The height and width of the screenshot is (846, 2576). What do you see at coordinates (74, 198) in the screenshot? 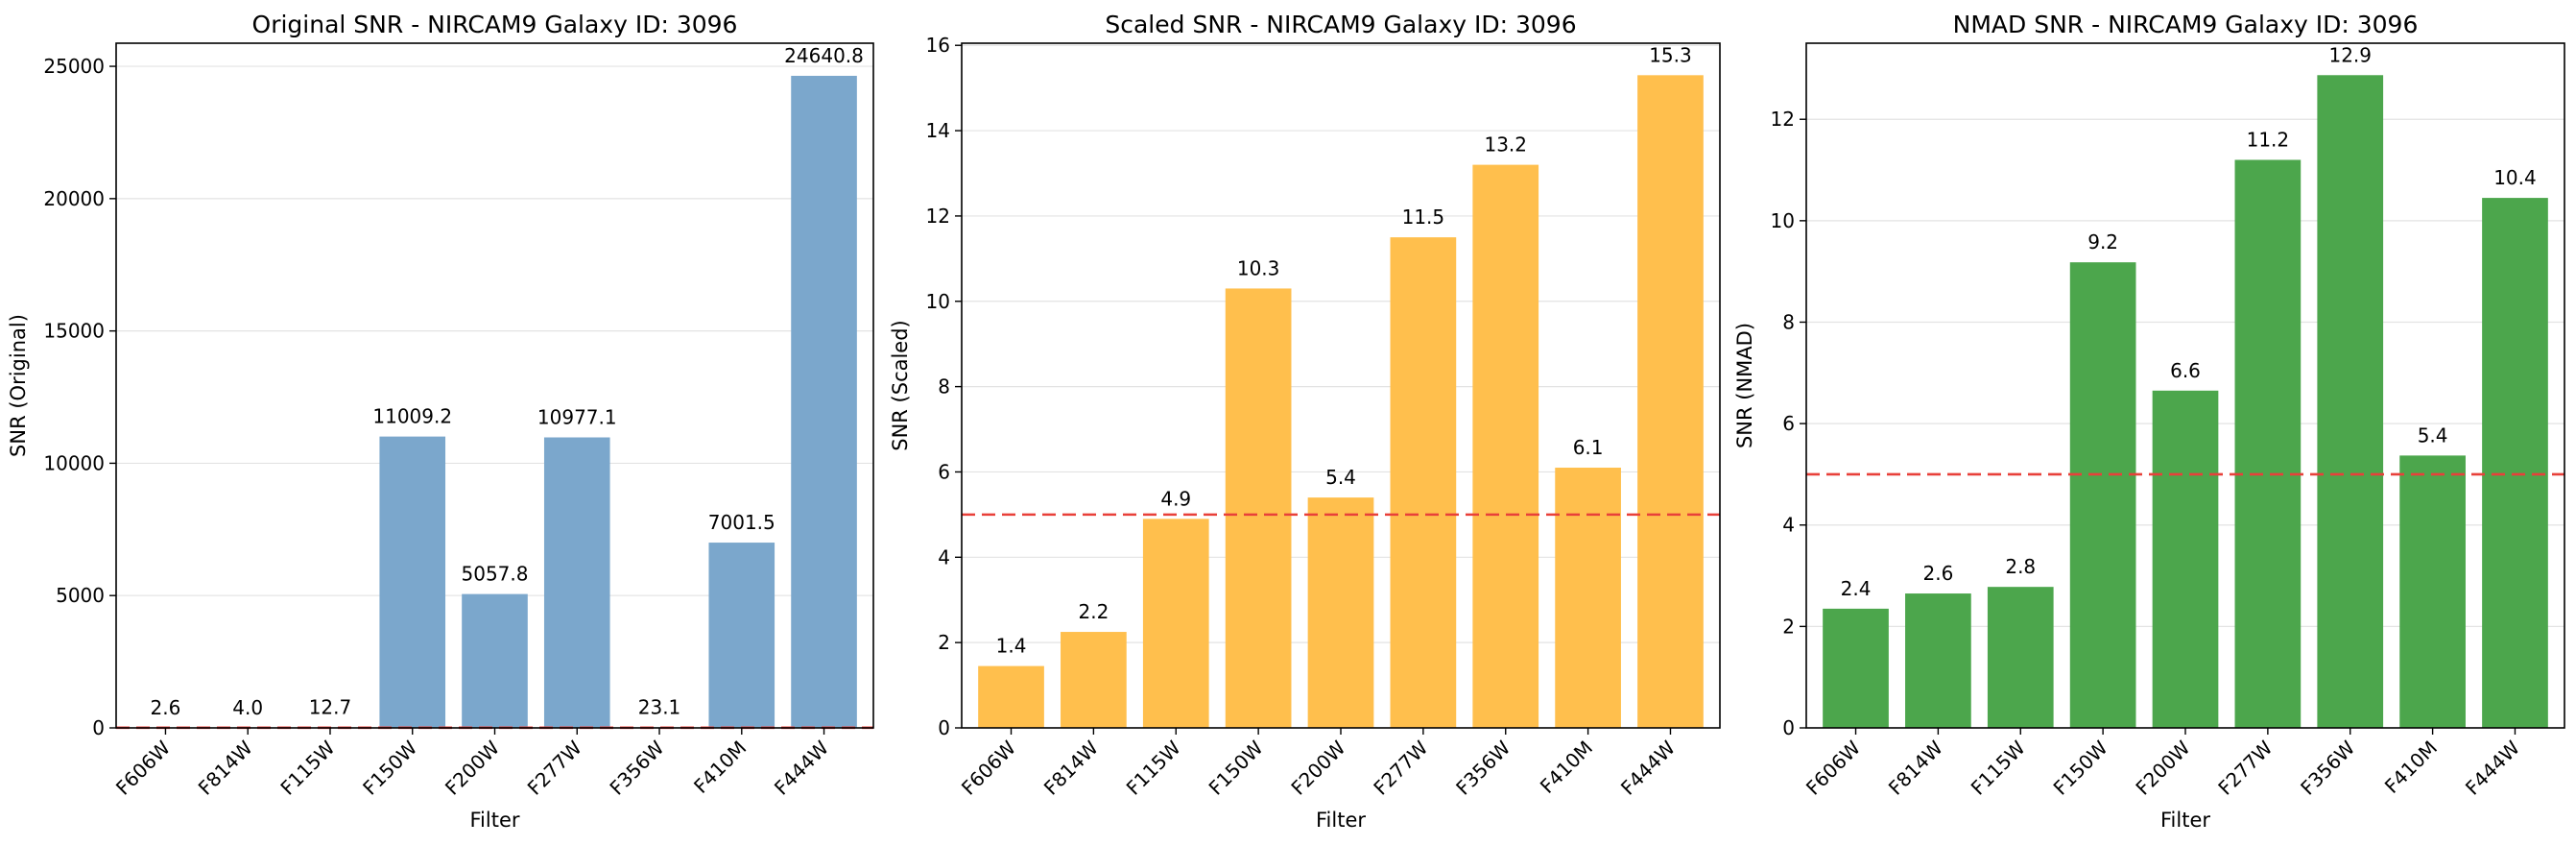
I see `y-tick-label: 20000` at bounding box center [74, 198].